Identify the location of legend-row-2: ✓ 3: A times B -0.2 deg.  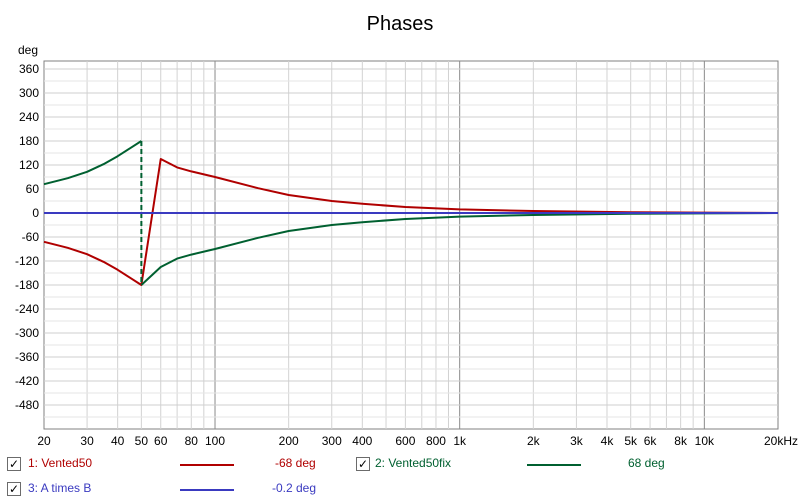
(400, 490).